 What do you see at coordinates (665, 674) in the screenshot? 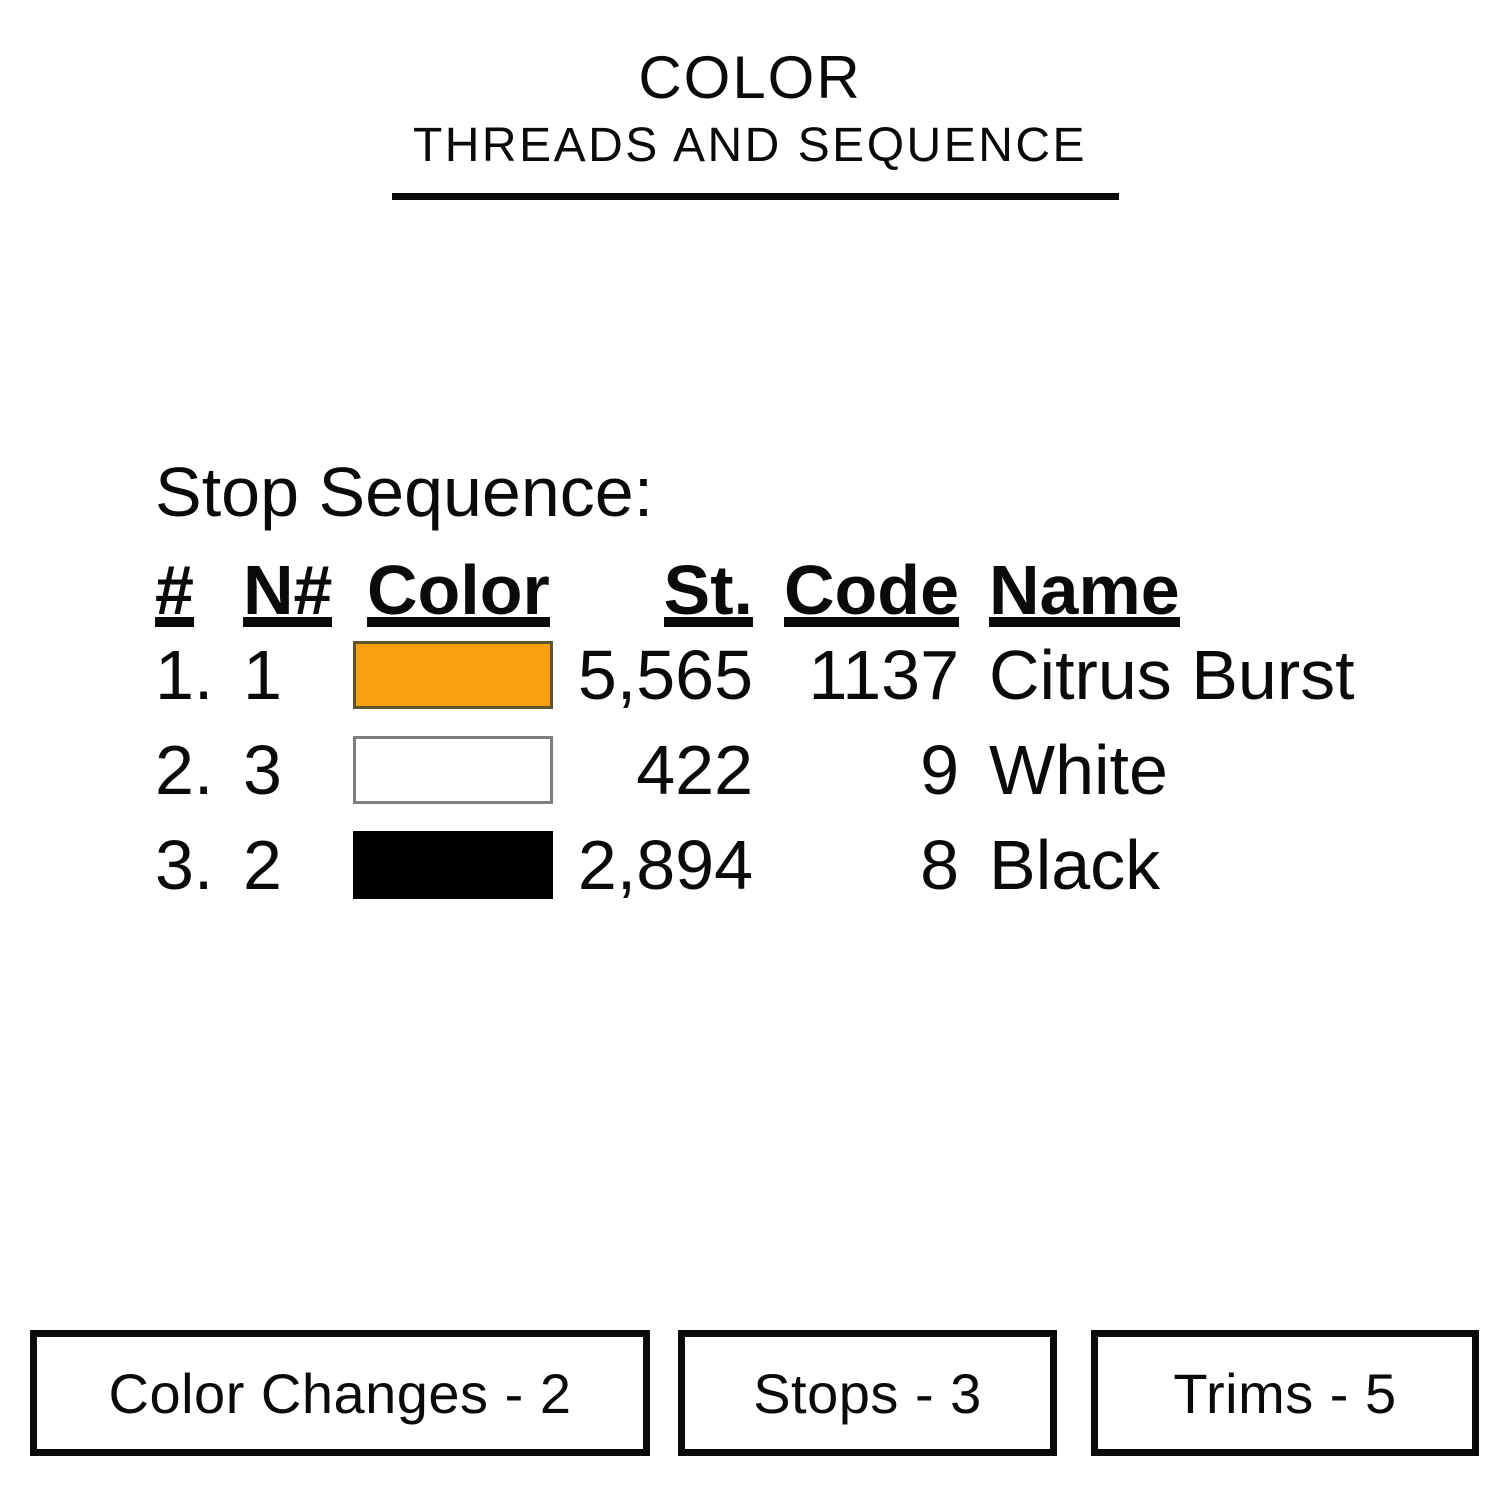
I see `row-stitches: 5,565` at bounding box center [665, 674].